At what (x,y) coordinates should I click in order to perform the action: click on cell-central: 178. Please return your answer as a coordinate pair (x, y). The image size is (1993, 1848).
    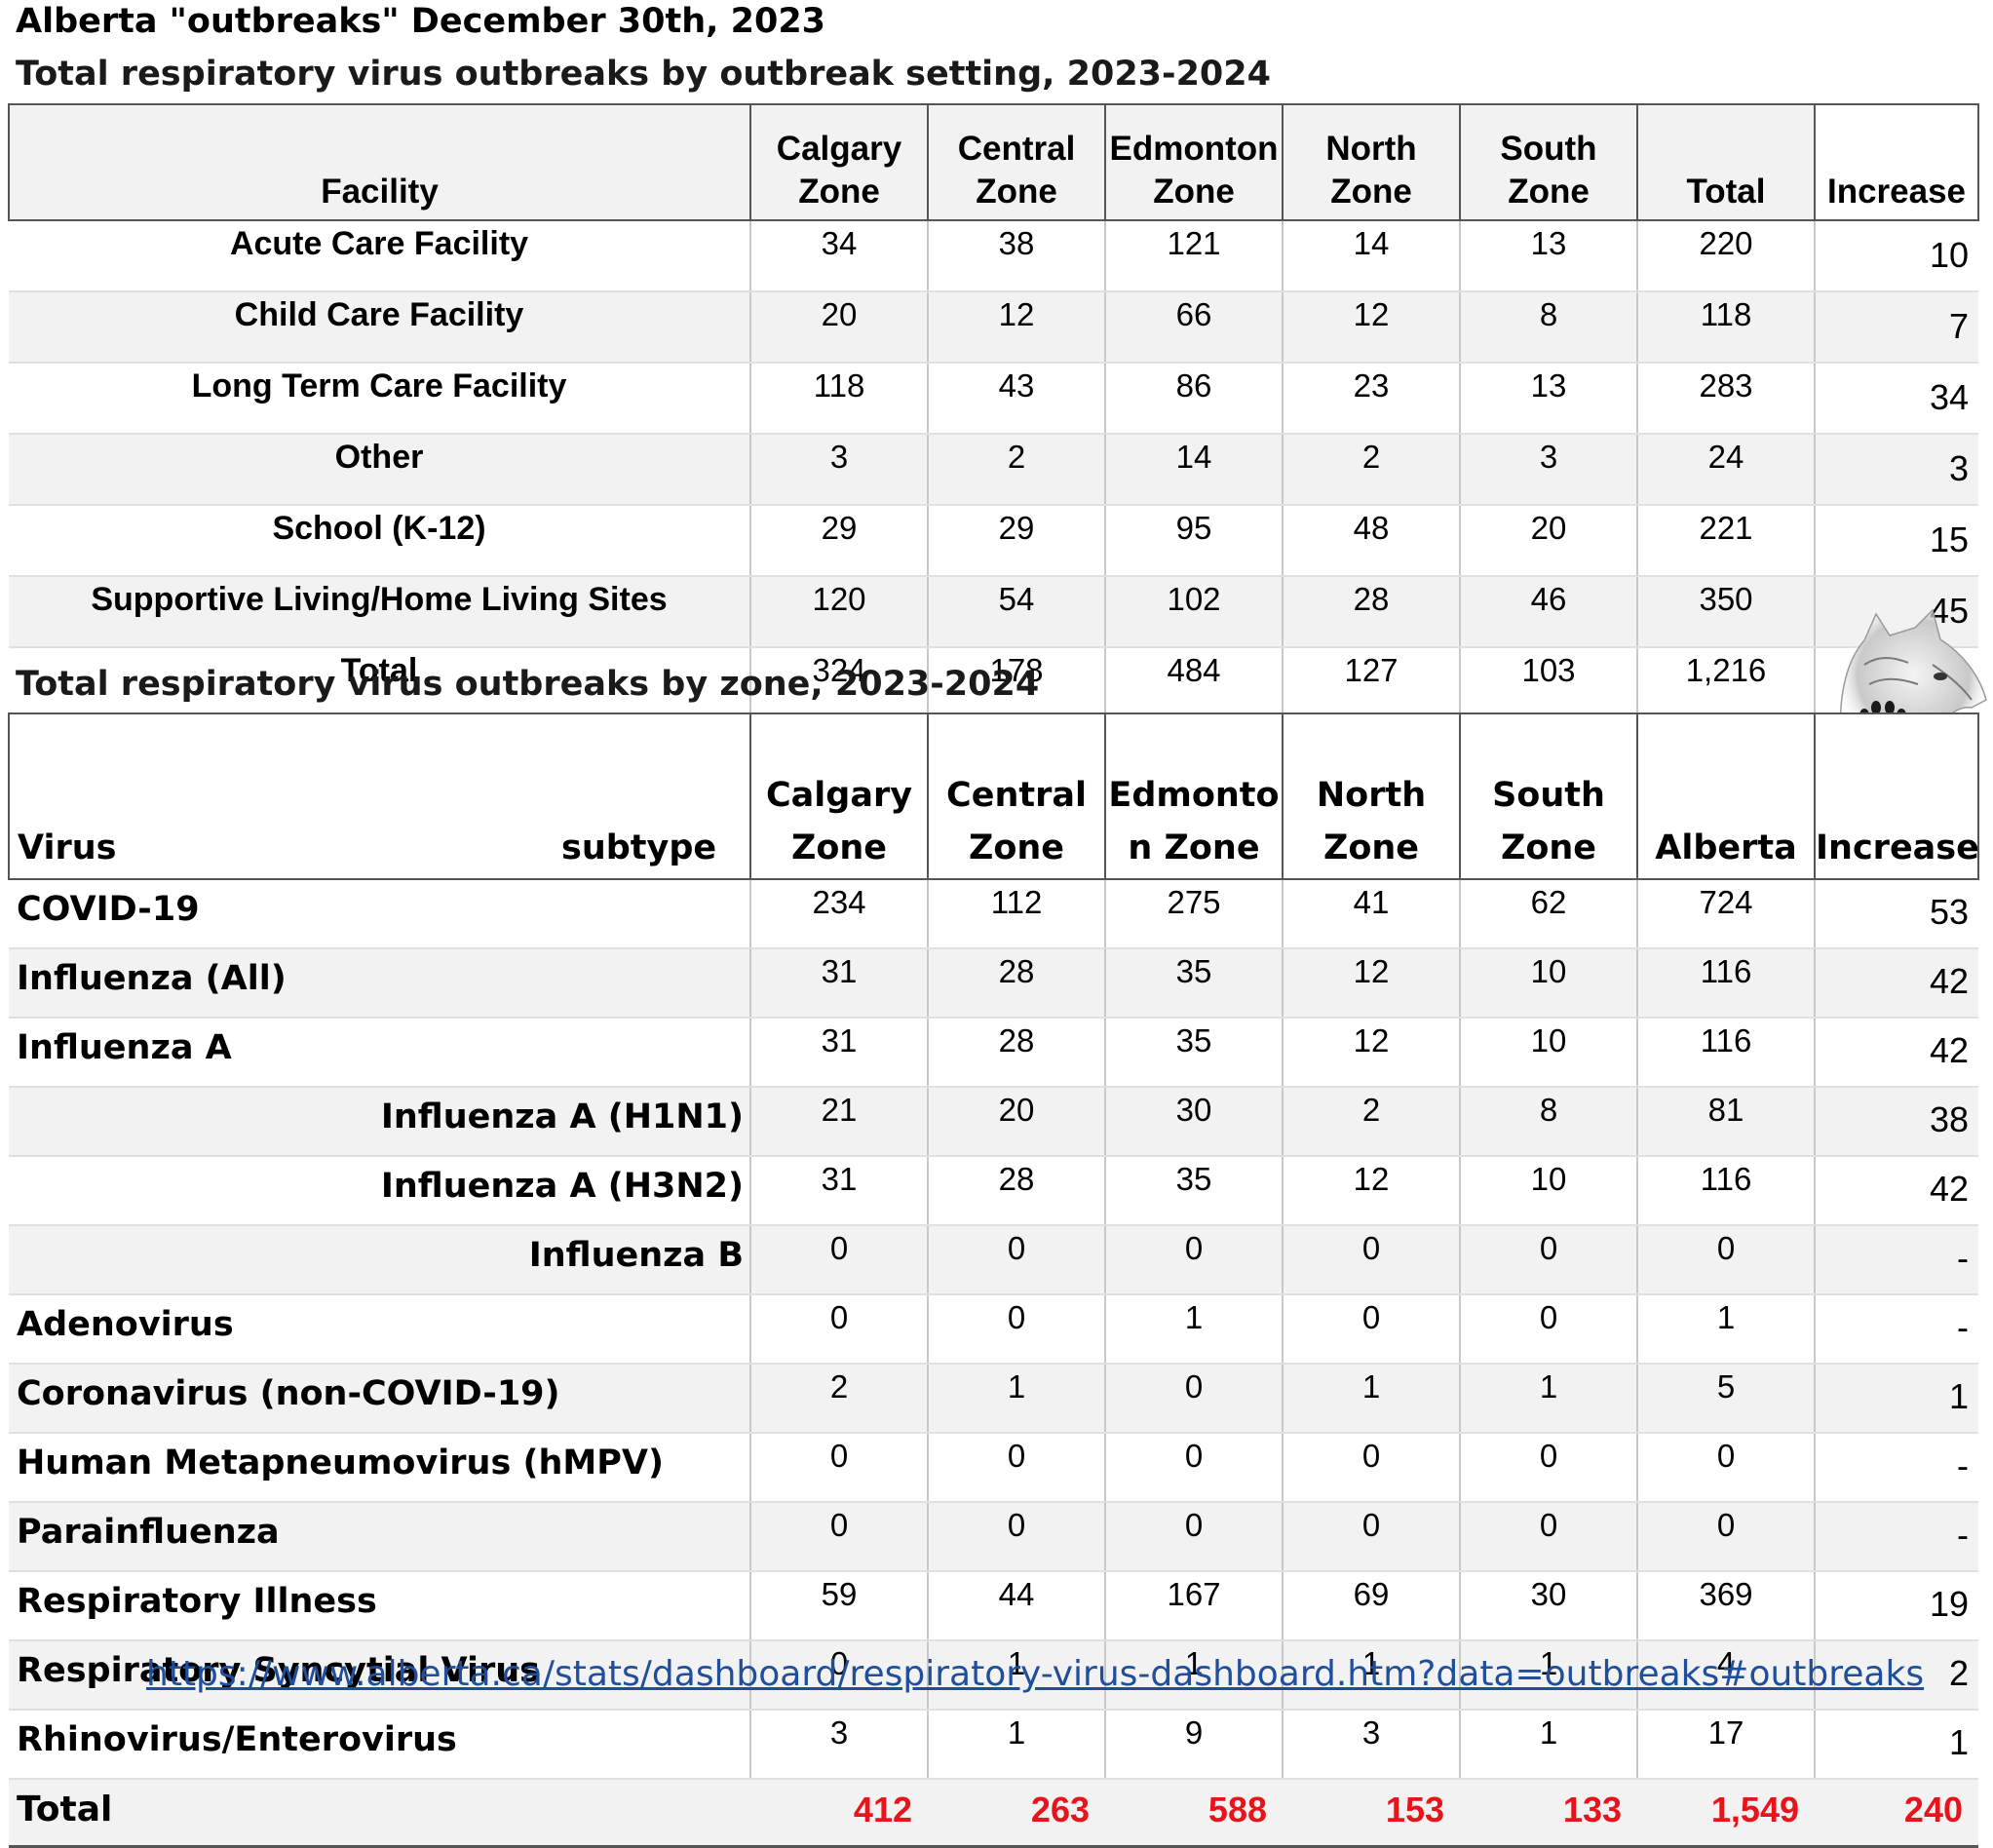
    Looking at the image, I should click on (1017, 683).